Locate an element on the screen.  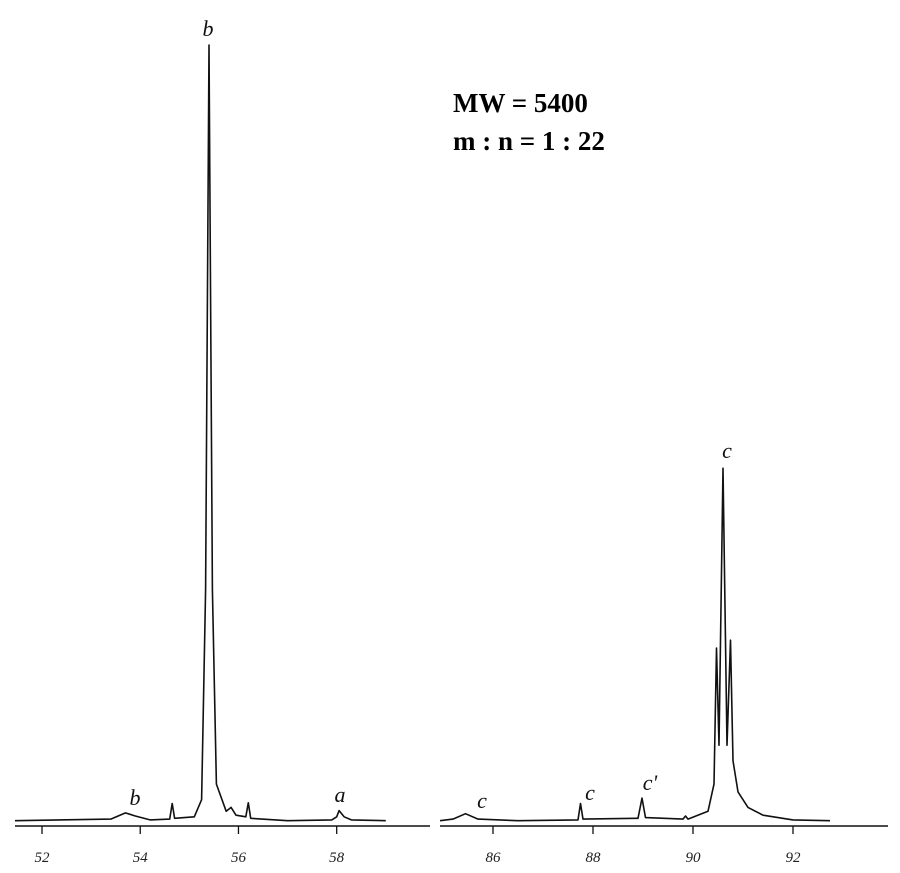
x-tick-label: 92 is located at coordinates (794, 858).